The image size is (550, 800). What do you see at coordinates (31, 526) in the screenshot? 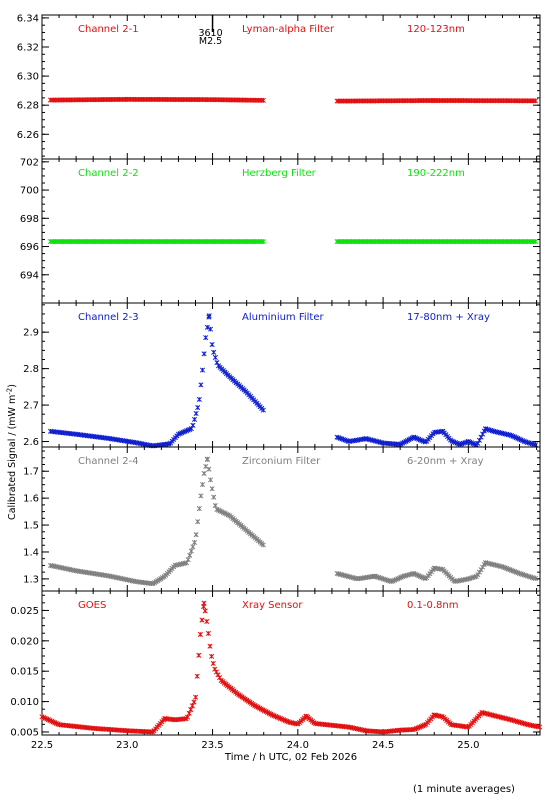
I see `y-tick-label: 1.5` at bounding box center [31, 526].